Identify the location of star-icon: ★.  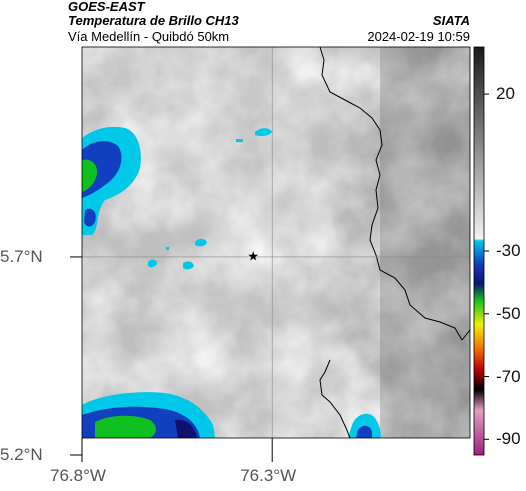
(253, 256).